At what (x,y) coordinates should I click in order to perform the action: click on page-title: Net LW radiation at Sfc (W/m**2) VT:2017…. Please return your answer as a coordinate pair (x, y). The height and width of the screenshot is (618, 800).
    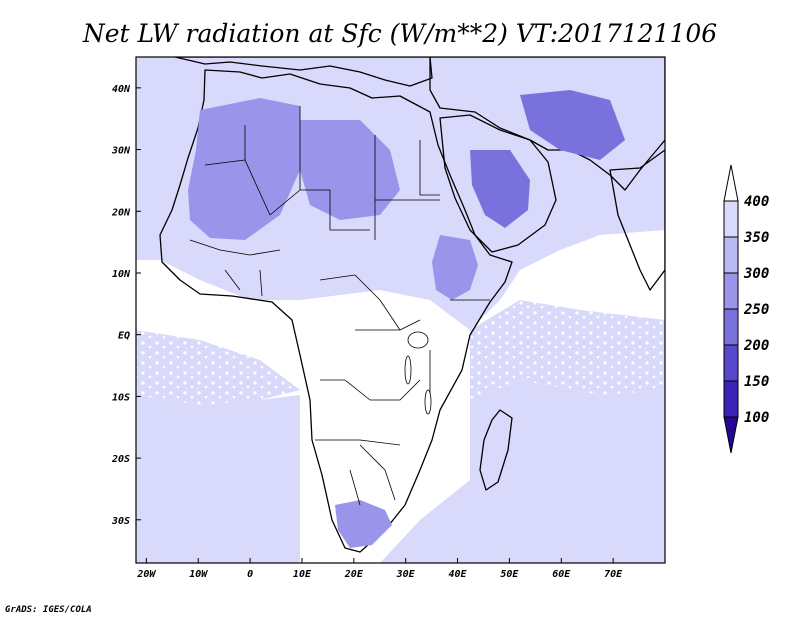
    Looking at the image, I should click on (399, 33).